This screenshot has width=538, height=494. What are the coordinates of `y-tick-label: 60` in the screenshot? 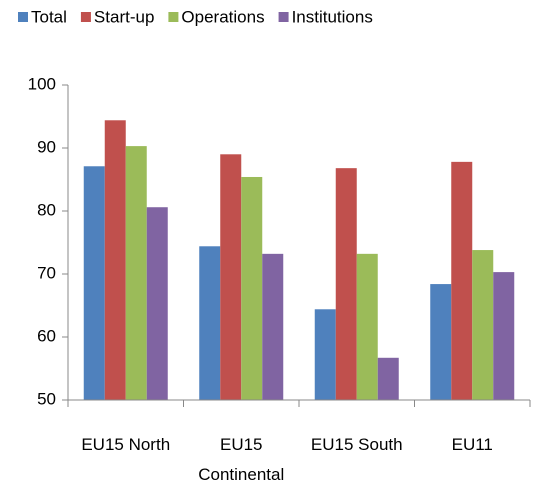 It's located at (46, 335).